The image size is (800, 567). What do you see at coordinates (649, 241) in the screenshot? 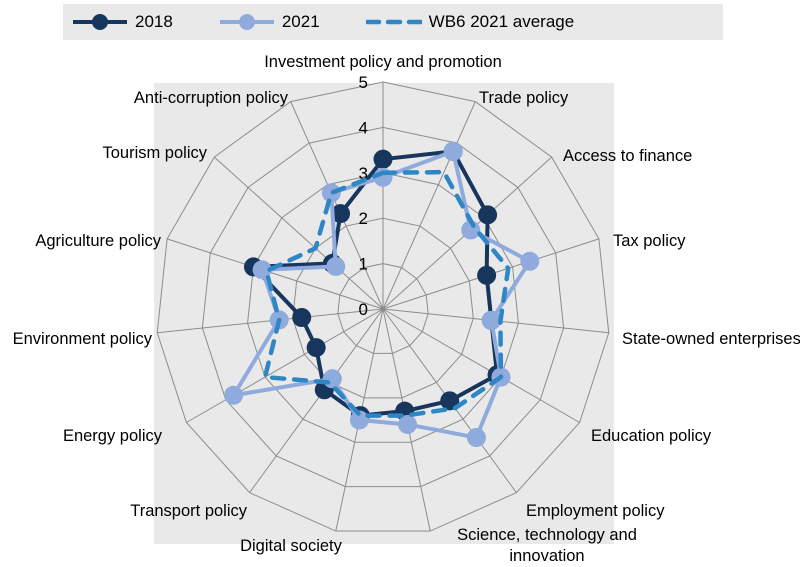
I see `axis-label: Tax policy` at bounding box center [649, 241].